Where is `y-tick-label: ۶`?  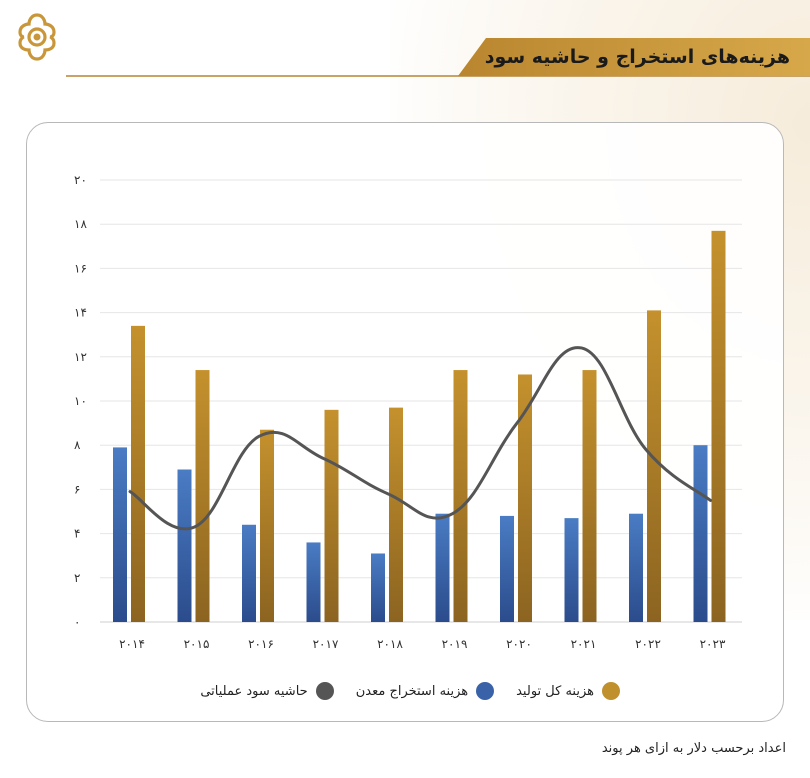
y-tick-label: ۶ is located at coordinates (77, 489).